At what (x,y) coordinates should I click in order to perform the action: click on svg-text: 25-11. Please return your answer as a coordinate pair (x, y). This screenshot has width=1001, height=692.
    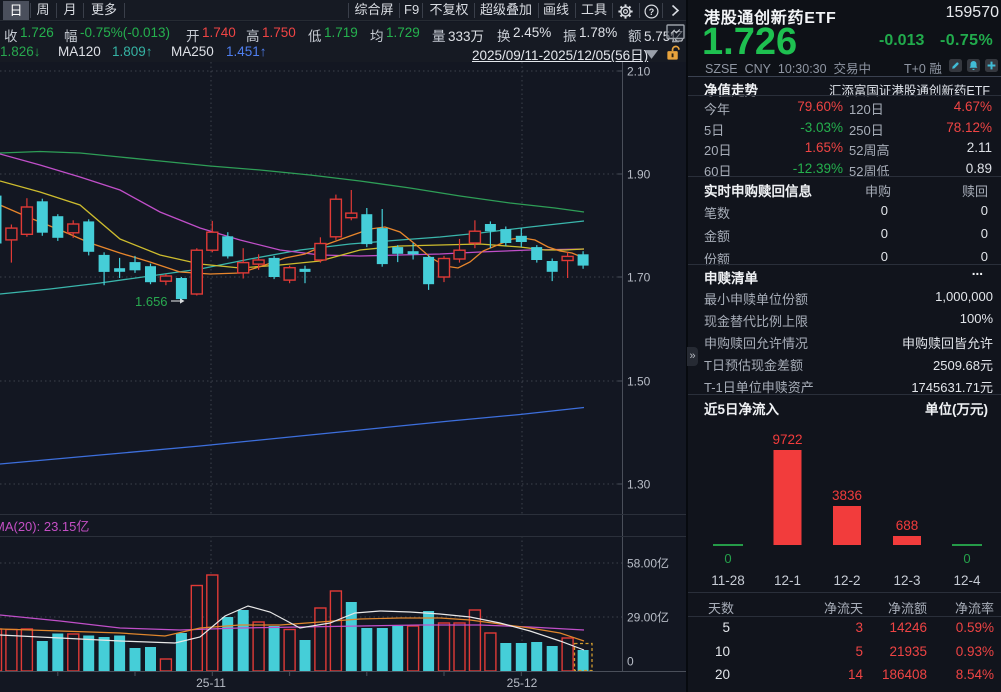
    Looking at the image, I should click on (211, 683).